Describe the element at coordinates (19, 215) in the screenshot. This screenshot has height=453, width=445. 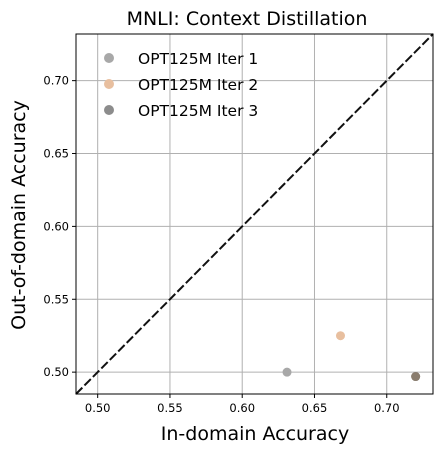
I see `y-axis-label: Out-of-domain Accuracy` at that location.